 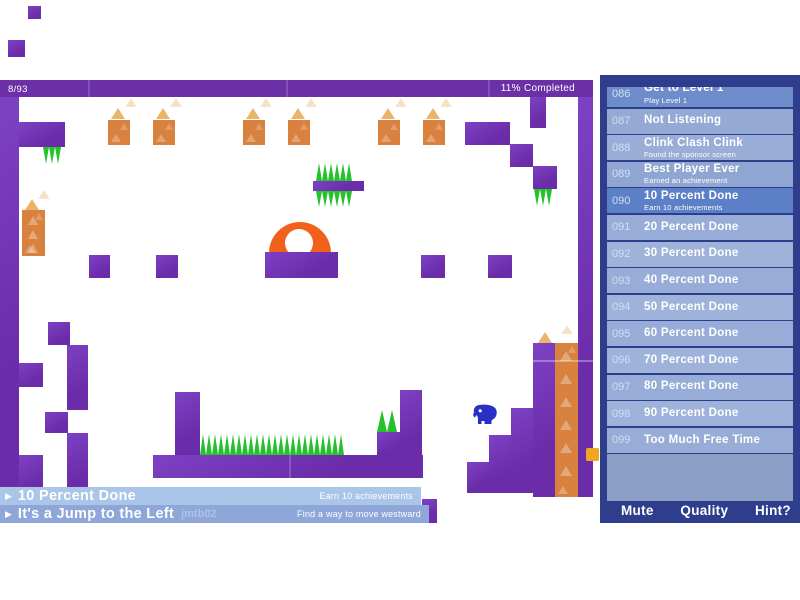 What do you see at coordinates (704, 510) in the screenshot?
I see `quality-button: Quality` at bounding box center [704, 510].